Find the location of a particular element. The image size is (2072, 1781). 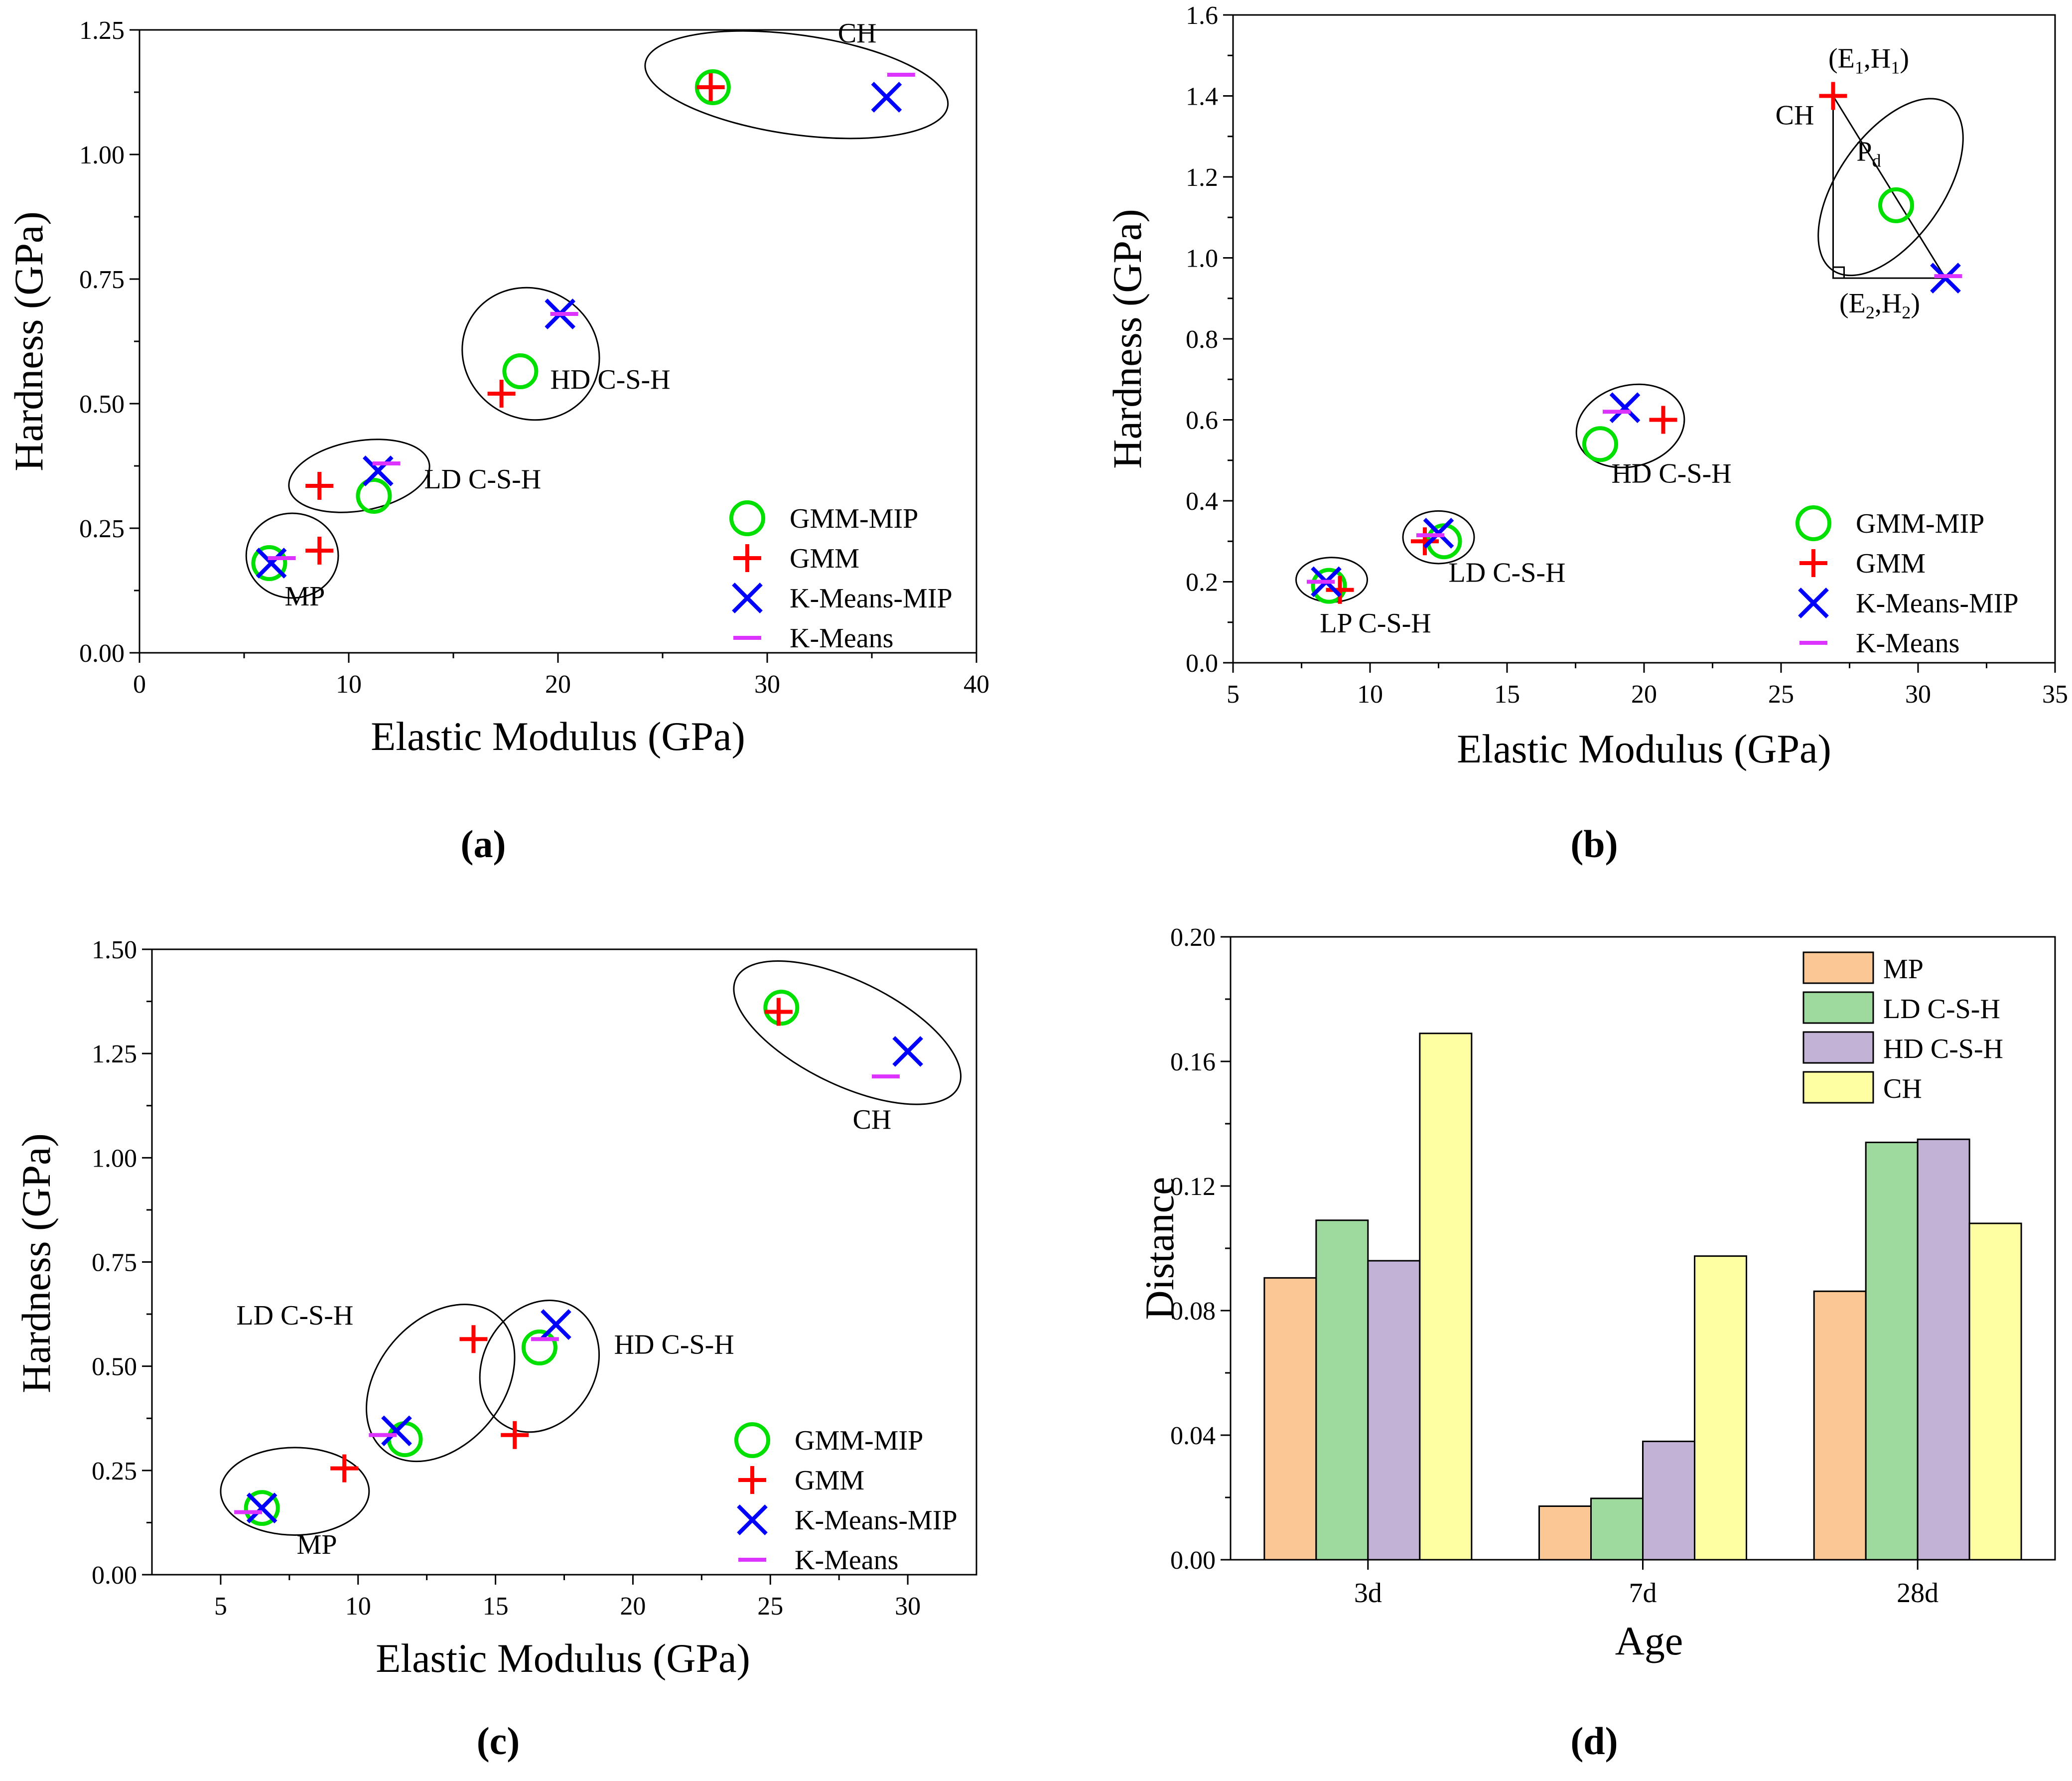

panel-d-y-axis-label: Distance is located at coordinates (1159, 1248).